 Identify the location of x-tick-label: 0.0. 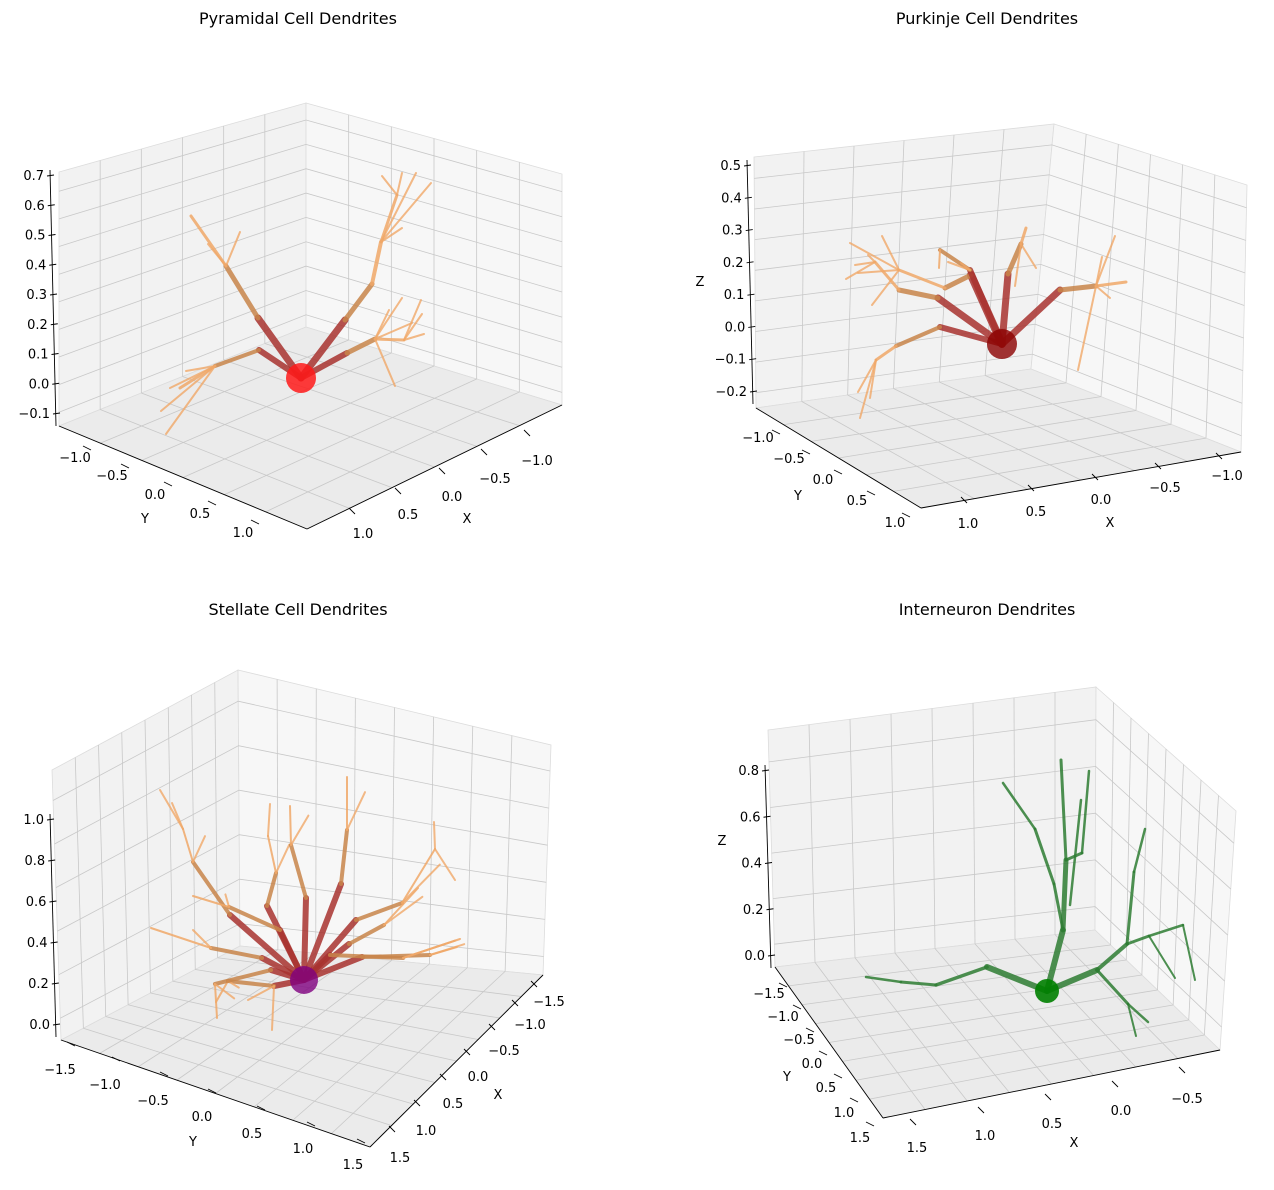
(478, 1077).